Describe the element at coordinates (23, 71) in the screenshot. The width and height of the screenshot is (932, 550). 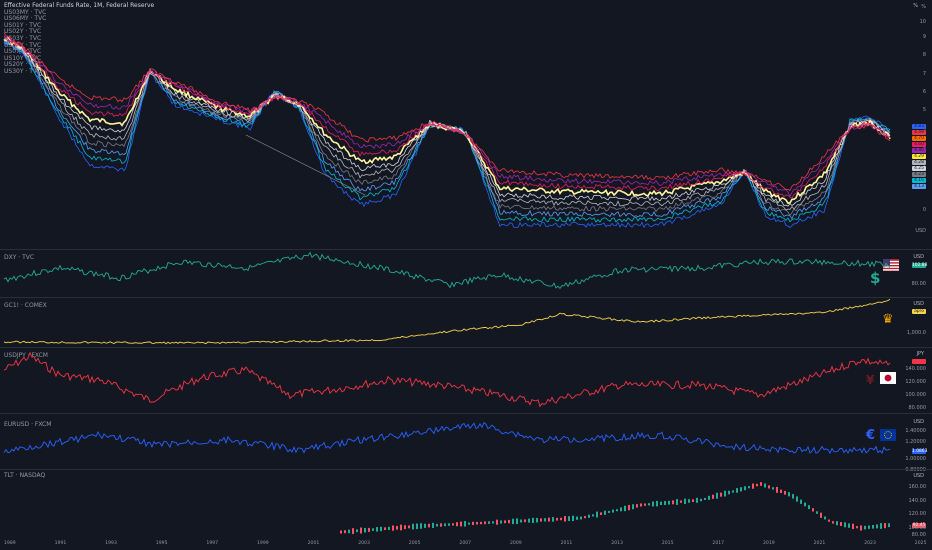
I see `legend-symbol: US30Y · TVC` at that location.